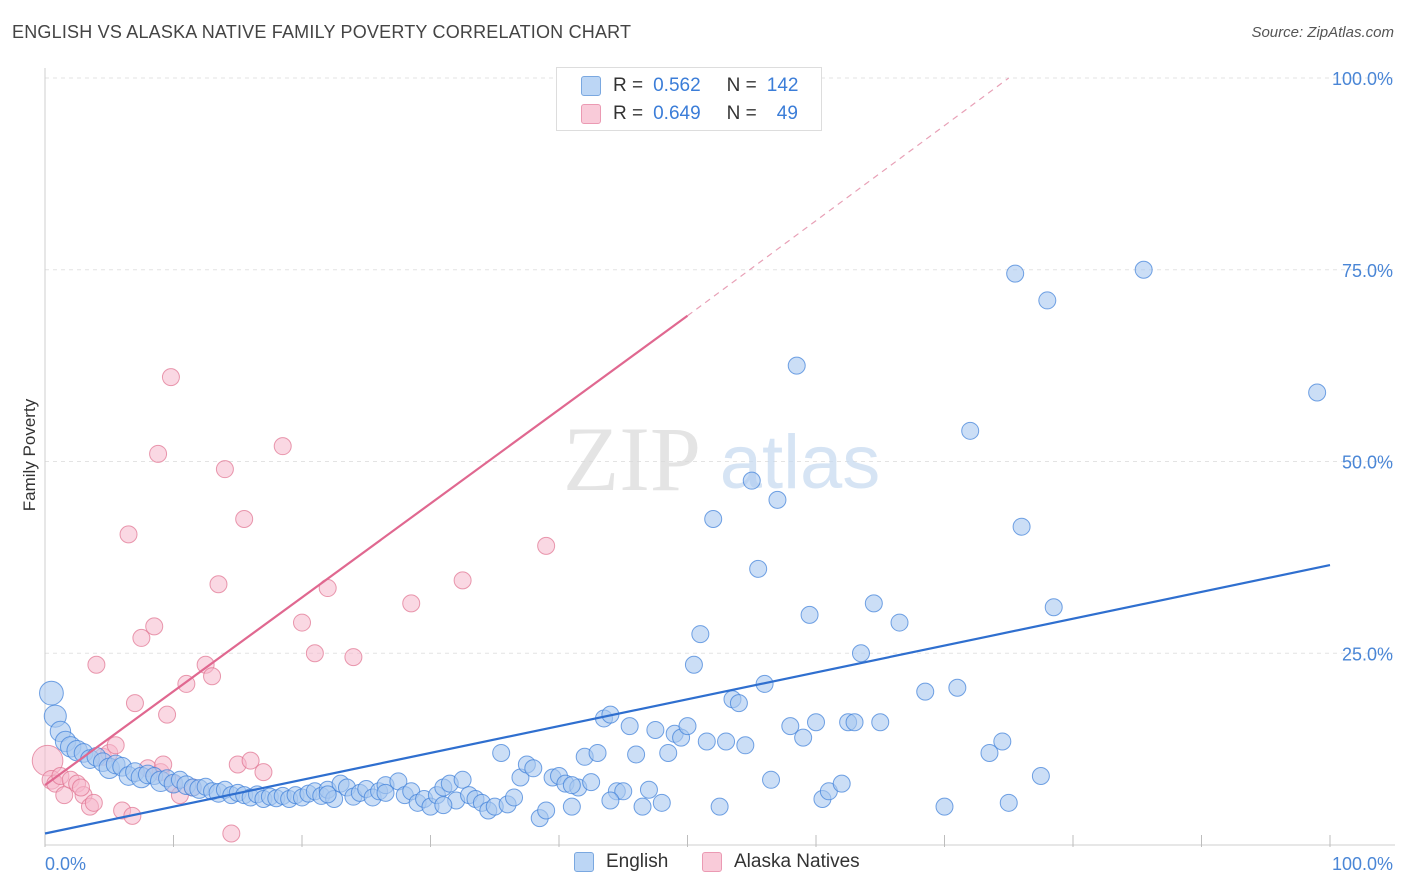  What do you see at coordinates (677, 85) in the screenshot?
I see `r-value: 0.562` at bounding box center [677, 85].